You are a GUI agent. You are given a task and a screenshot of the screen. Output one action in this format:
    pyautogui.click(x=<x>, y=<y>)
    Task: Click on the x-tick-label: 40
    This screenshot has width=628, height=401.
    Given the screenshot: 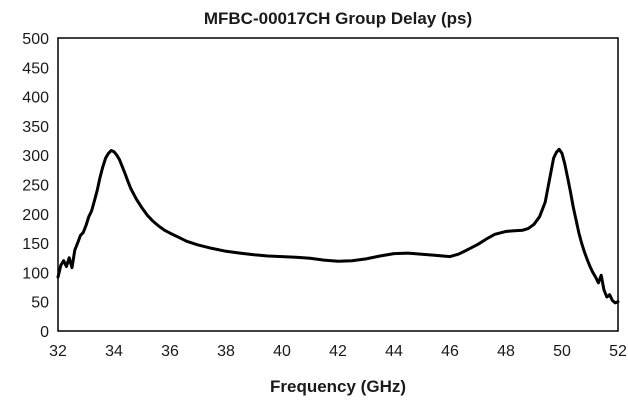 What is the action you would take?
    pyautogui.click(x=282, y=351)
    